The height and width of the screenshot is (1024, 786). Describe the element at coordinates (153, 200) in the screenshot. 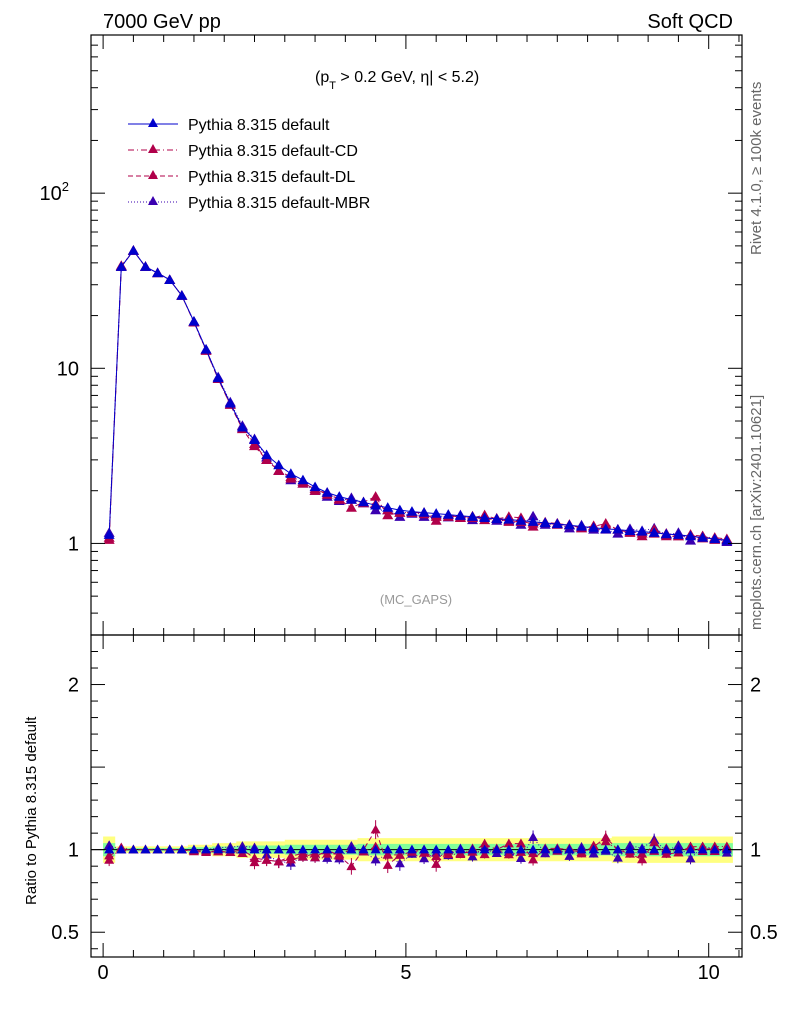

I see `legend-marker-mbr` at that location.